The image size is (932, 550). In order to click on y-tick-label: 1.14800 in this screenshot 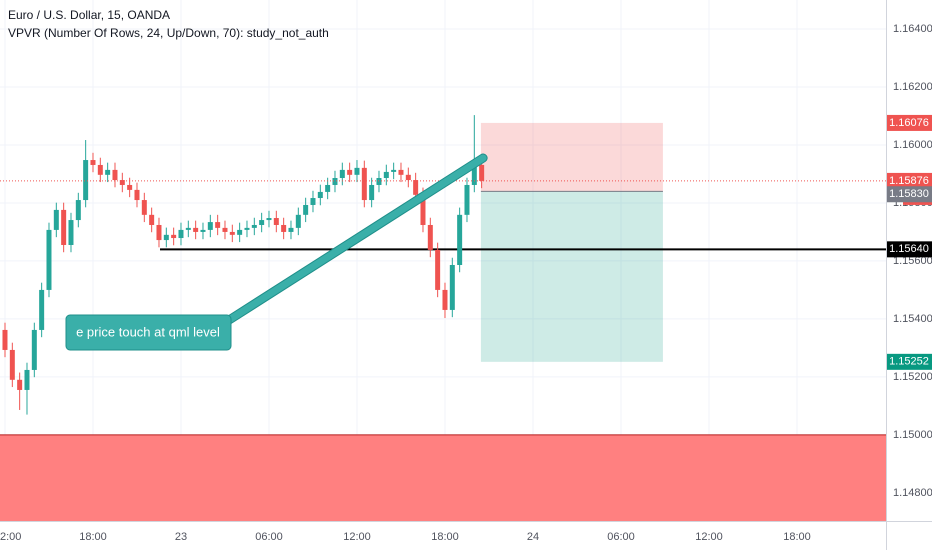, I will do `click(912, 493)`.